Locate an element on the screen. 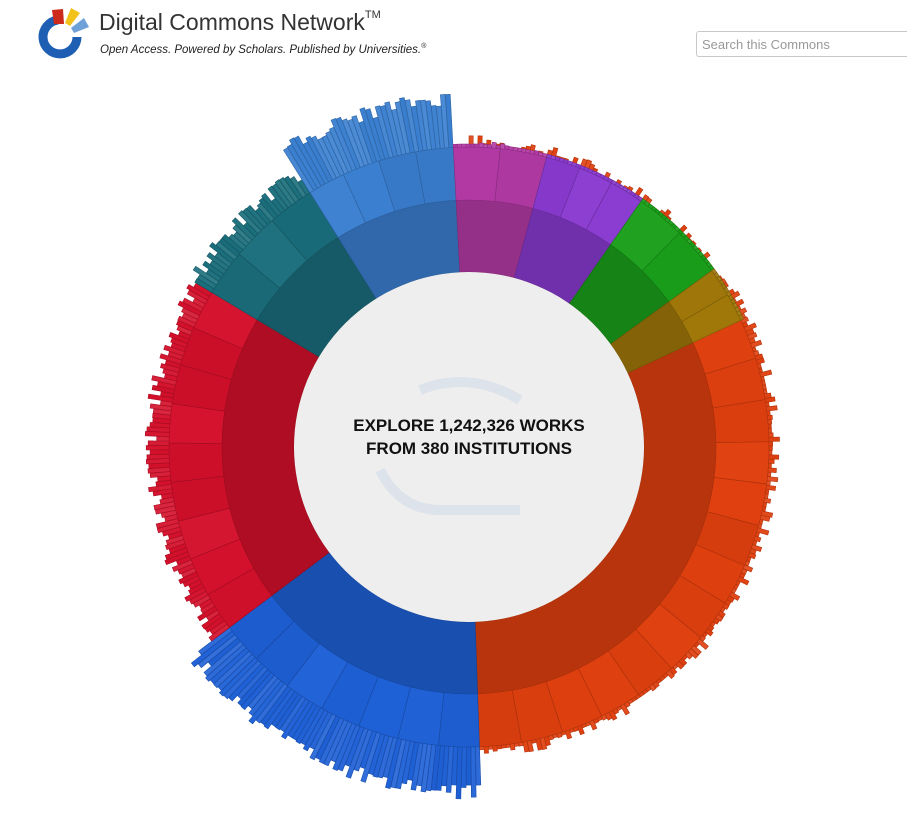  digital-commons-logo-icon is located at coordinates (64, 34).